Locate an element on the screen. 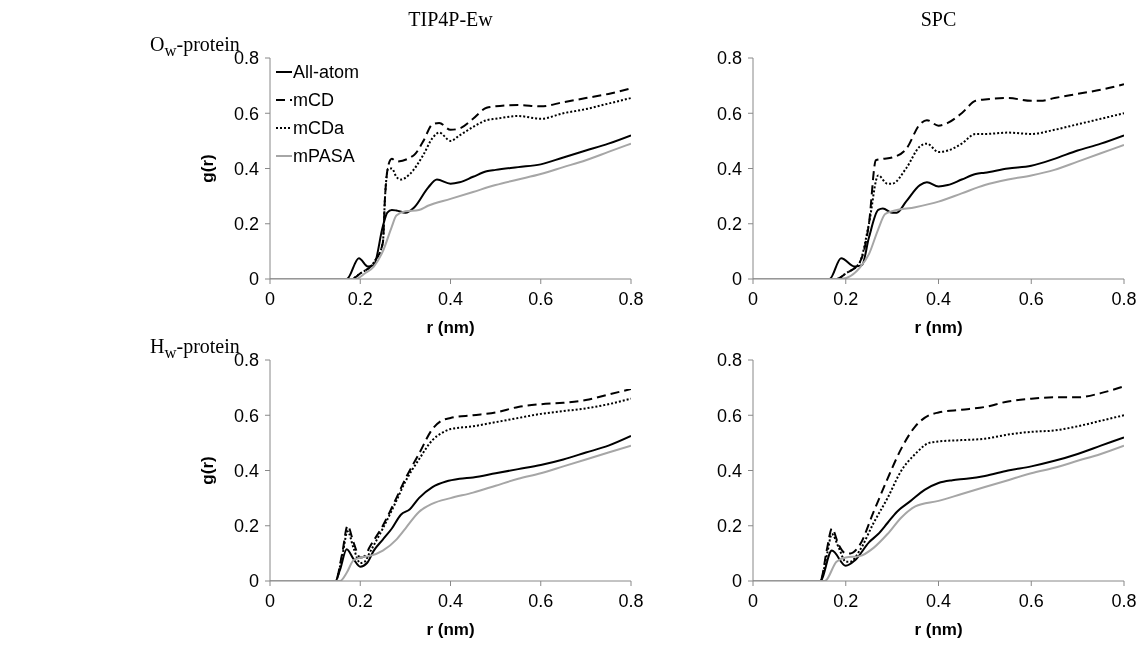 The height and width of the screenshot is (651, 1143). chart-title: SPC is located at coordinates (938, 19).